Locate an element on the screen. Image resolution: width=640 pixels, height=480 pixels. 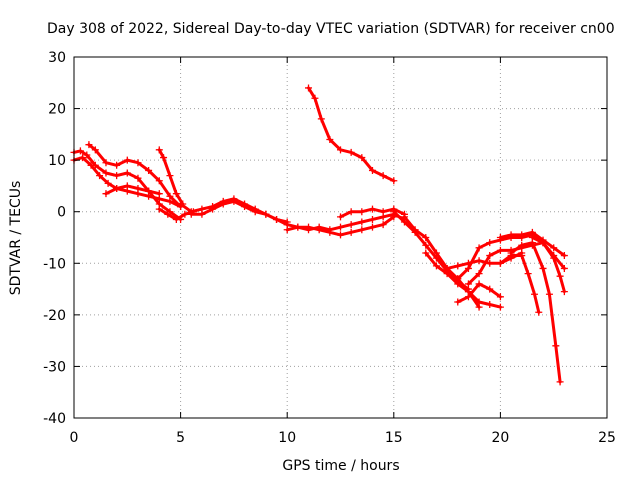
y-tick-label: 30 is located at coordinates (57, 58).